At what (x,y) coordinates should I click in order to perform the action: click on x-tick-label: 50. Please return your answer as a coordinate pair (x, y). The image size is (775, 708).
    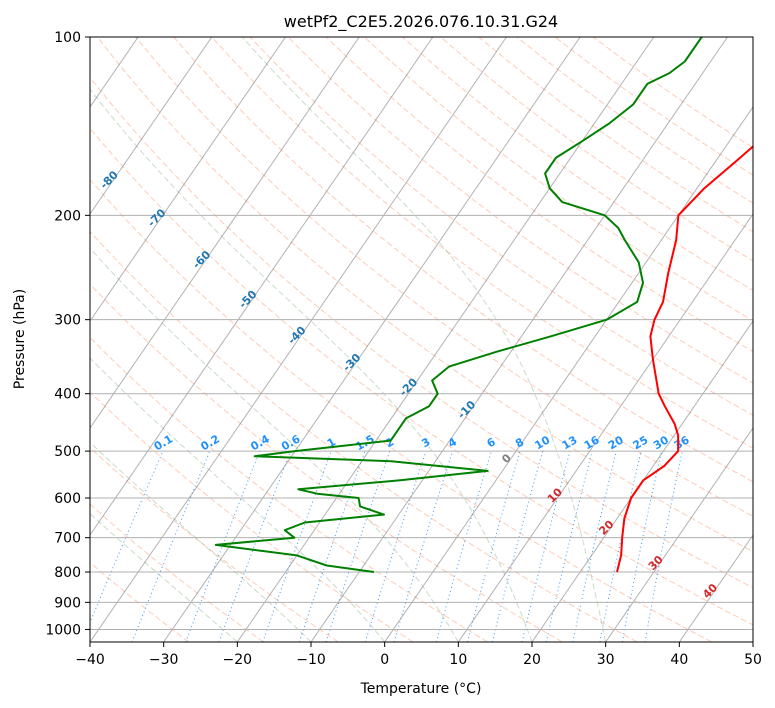
    Looking at the image, I should click on (753, 660).